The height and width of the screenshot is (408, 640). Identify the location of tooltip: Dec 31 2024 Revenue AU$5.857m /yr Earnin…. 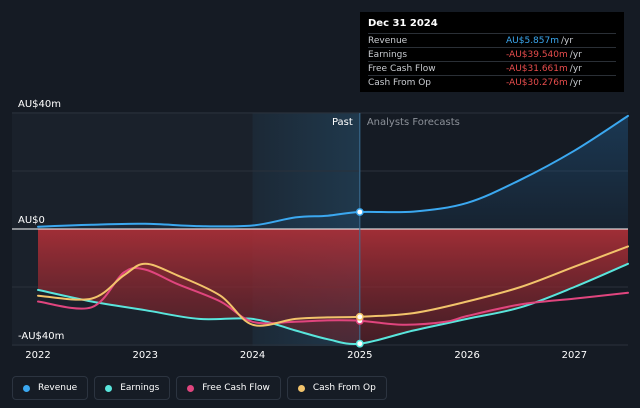
(492, 52).